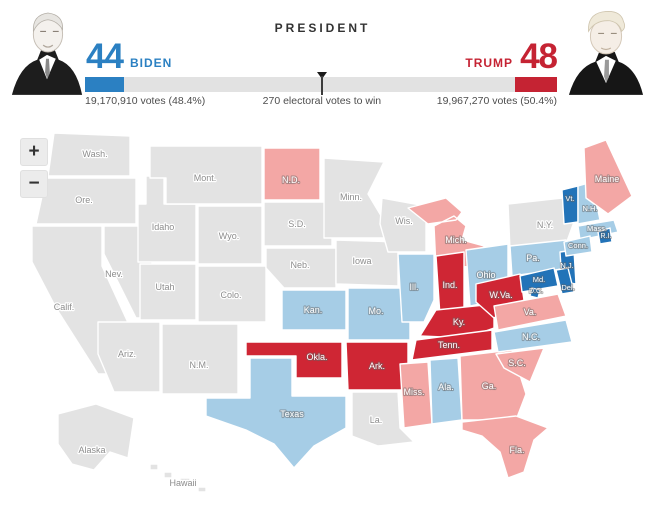  What do you see at coordinates (496, 101) in the screenshot?
I see `trump-votes-caption: 19,967,270 votes (50.4%)` at bounding box center [496, 101].